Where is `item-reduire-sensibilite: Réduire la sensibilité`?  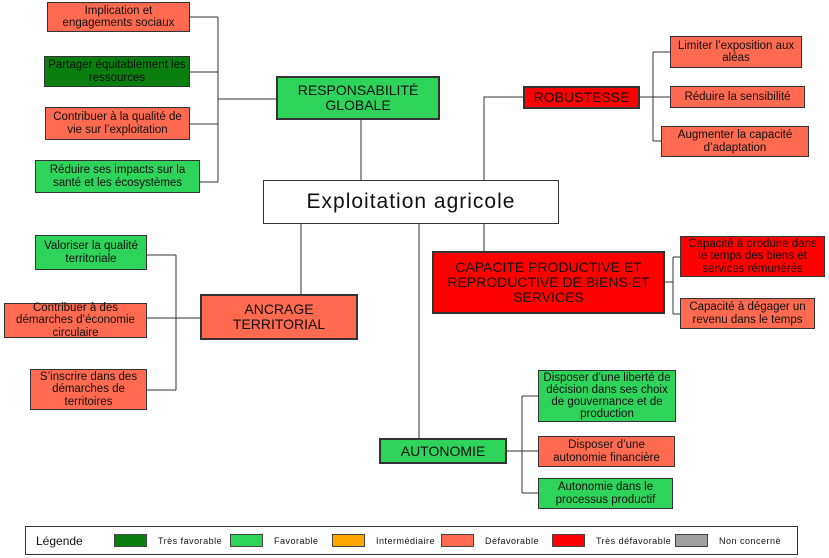
item-reduire-sensibilite: Réduire la sensibilité is located at coordinates (737, 97).